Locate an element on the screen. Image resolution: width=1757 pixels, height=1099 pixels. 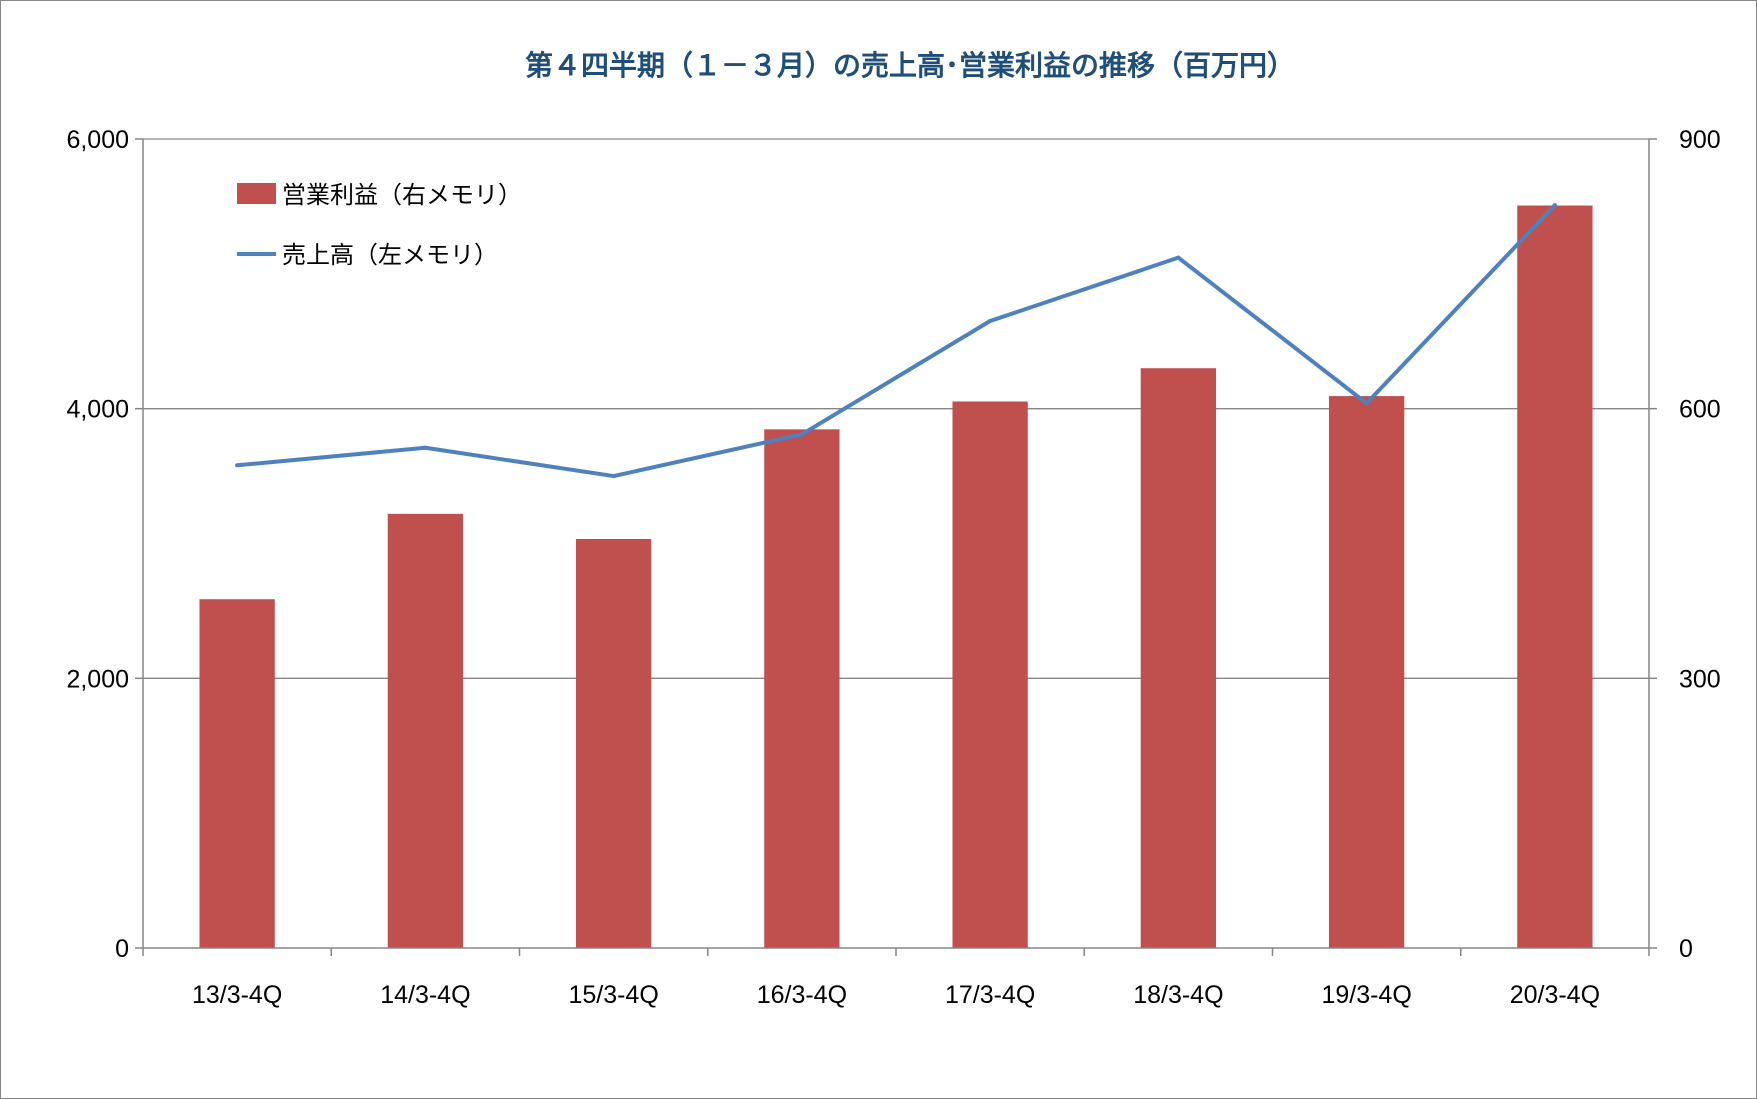
y-left-tick-label-2: 4,000 is located at coordinates (97, 410).